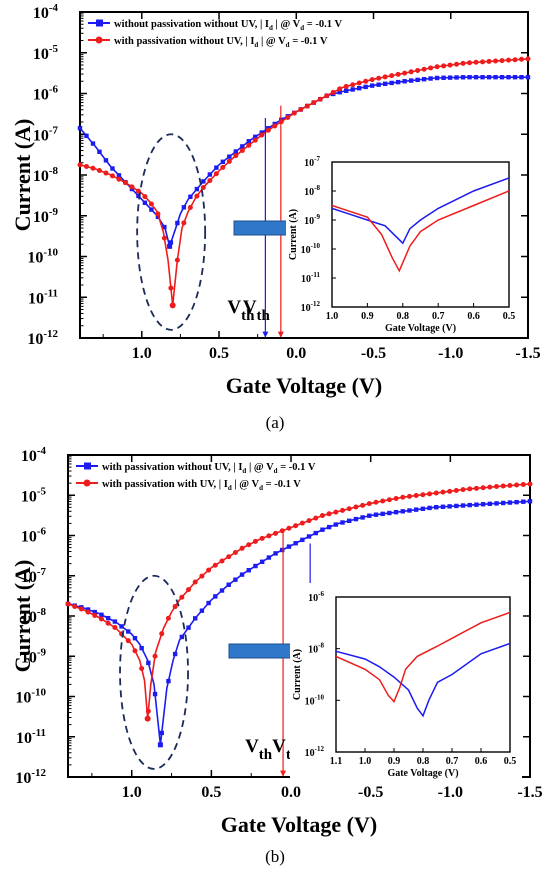 This screenshot has width=550, height=881. I want to click on x-tick-label: 0.5, so click(211, 792).